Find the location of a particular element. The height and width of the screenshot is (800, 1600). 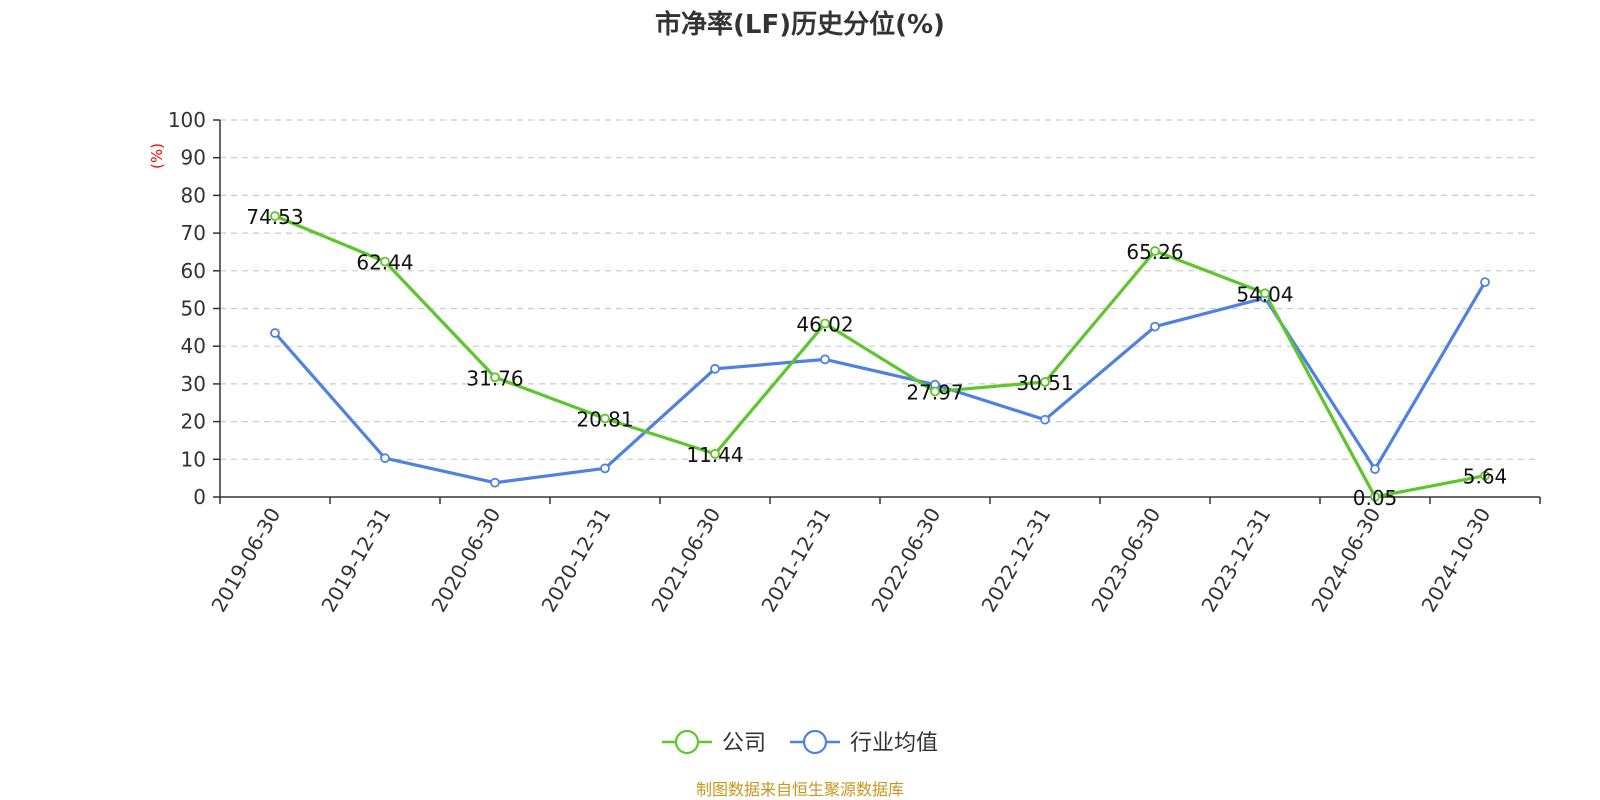

y-tick-label: 100 is located at coordinates (187, 120).